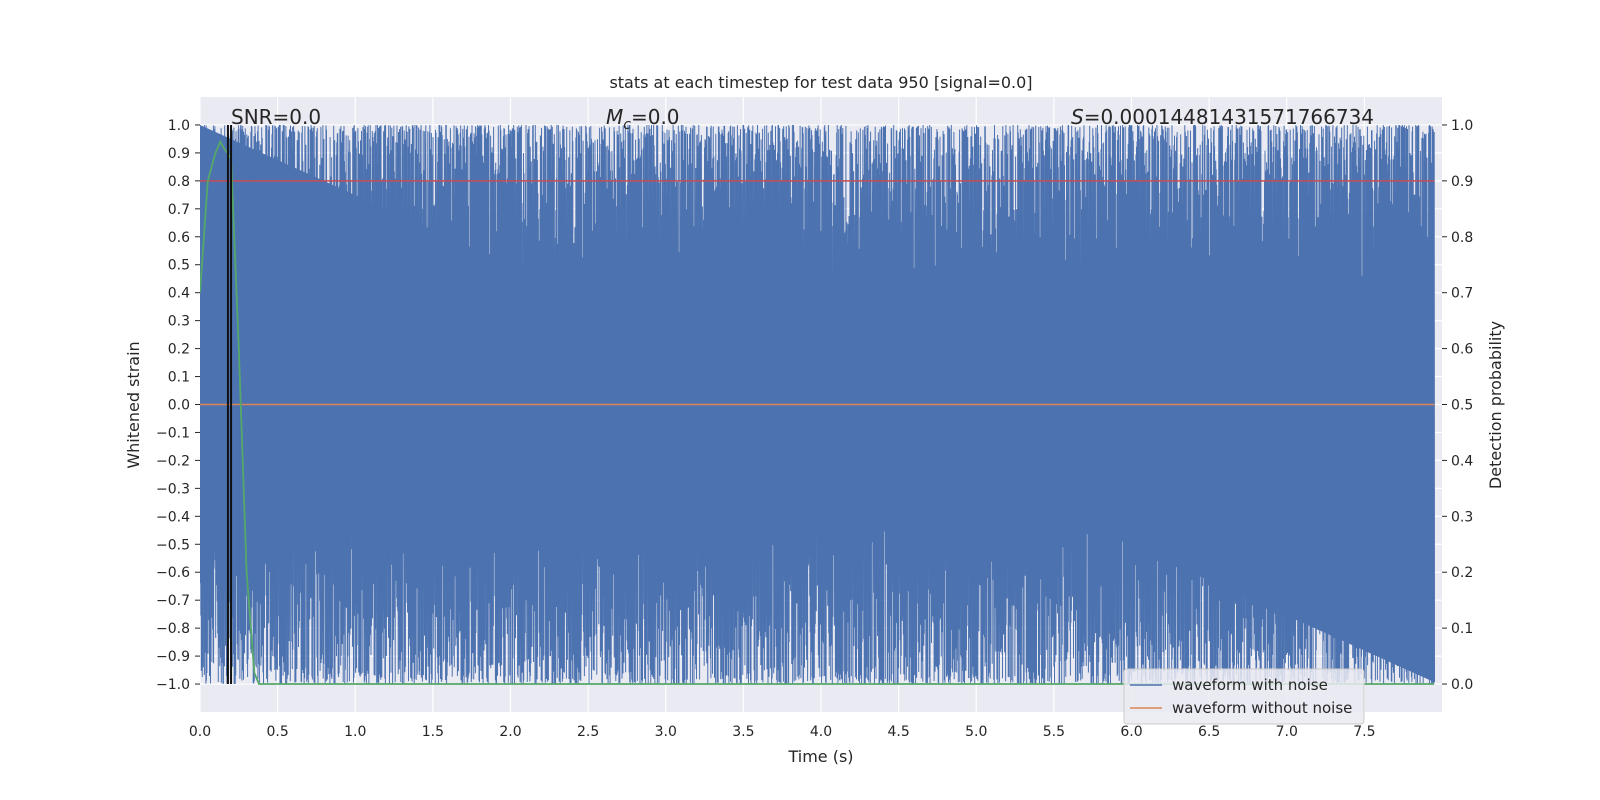  What do you see at coordinates (1250, 685) in the screenshot?
I see `legend-label-noise: waveform with noise` at bounding box center [1250, 685].